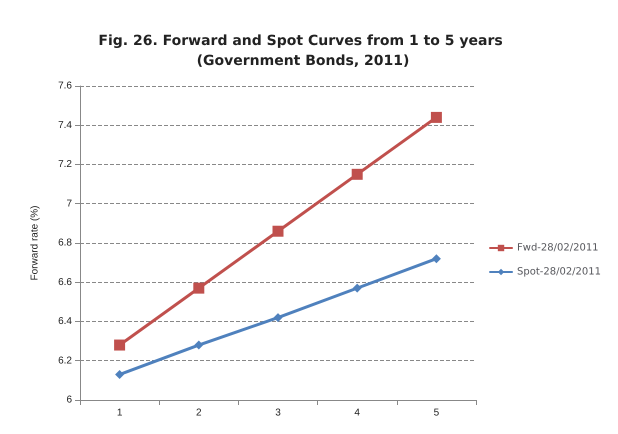  What do you see at coordinates (65, 164) in the screenshot?
I see `y-tick-label: 7.2` at bounding box center [65, 164].